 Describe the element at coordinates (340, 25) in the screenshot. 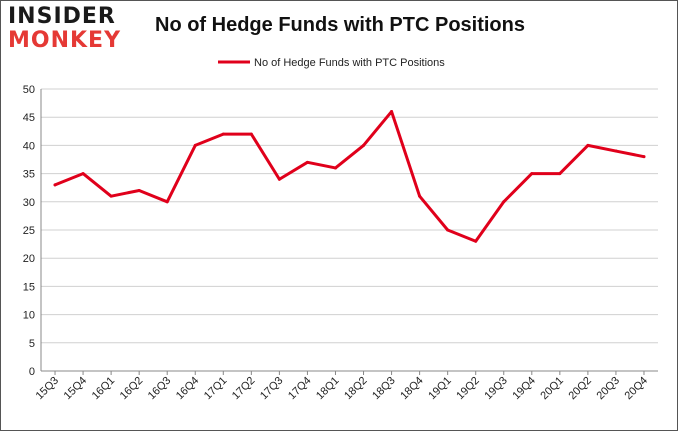

I see `chart-title: No of Hedge Funds with PTC Positions` at that location.